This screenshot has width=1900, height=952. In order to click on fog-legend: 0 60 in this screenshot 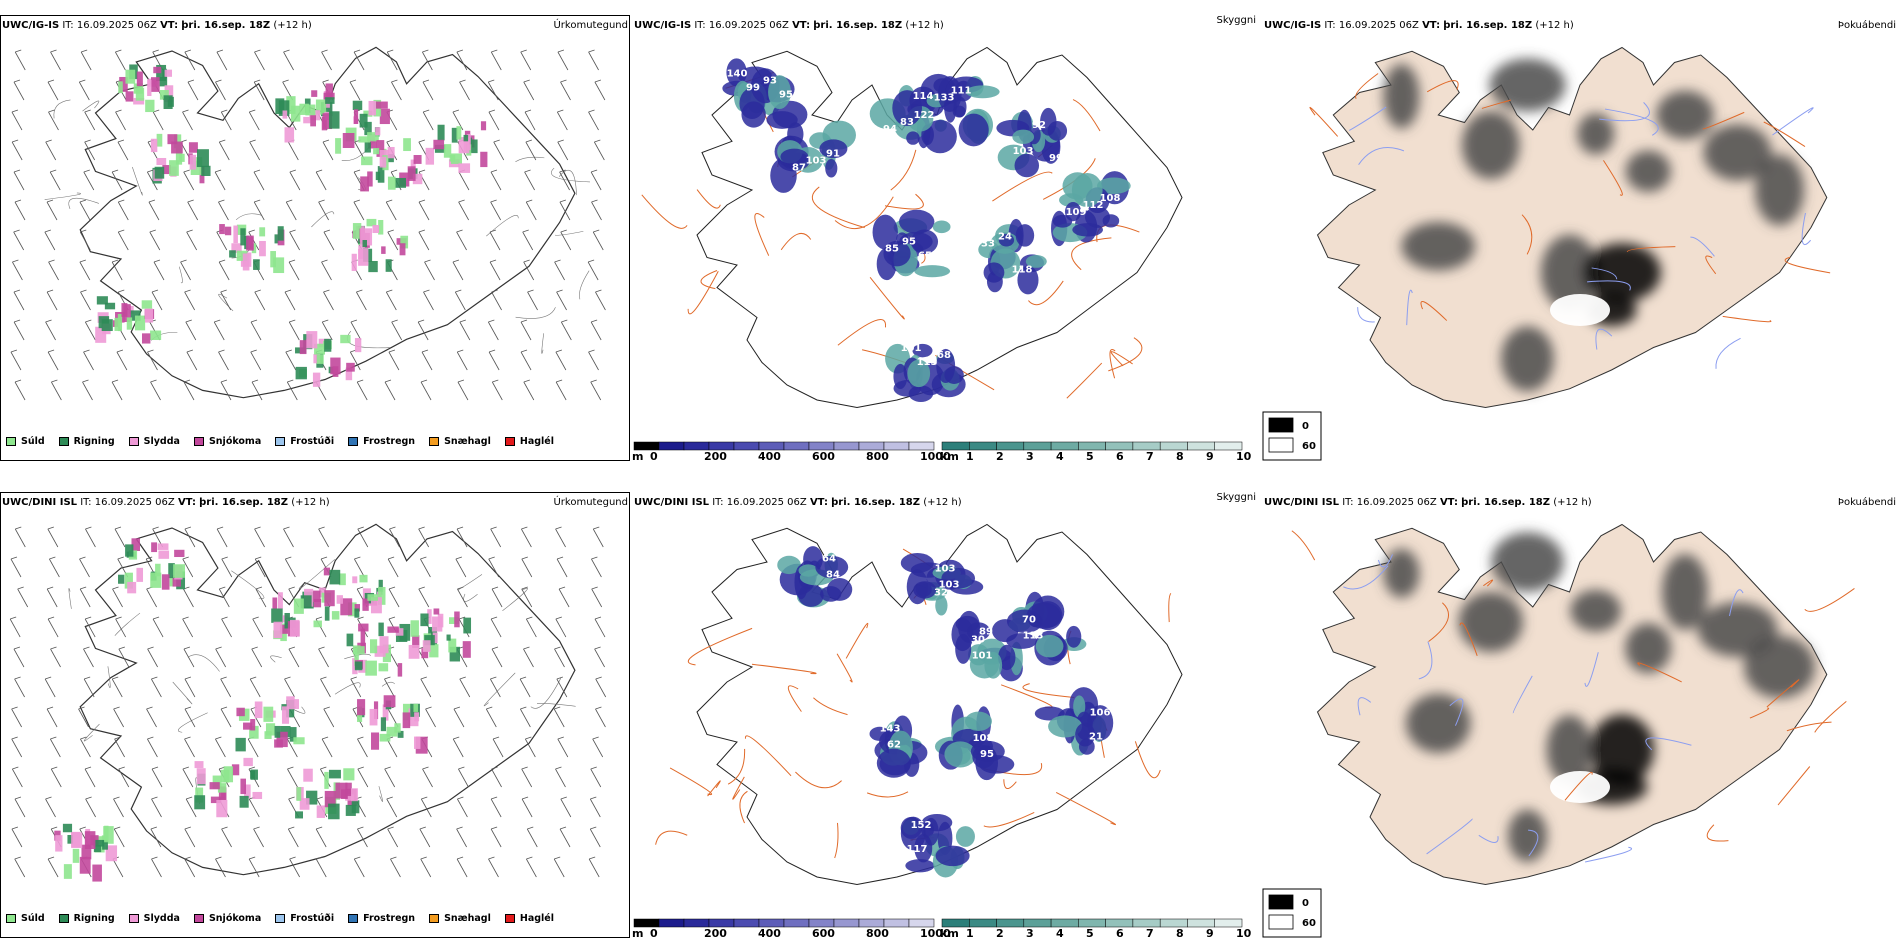, I will do `click(1292, 436)`.